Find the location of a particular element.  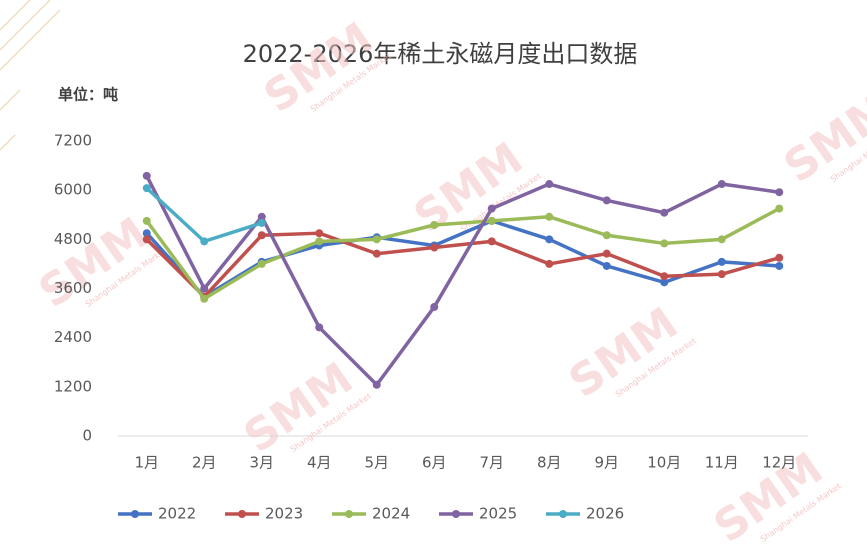

y-tick-label: 6000 is located at coordinates (73, 190).